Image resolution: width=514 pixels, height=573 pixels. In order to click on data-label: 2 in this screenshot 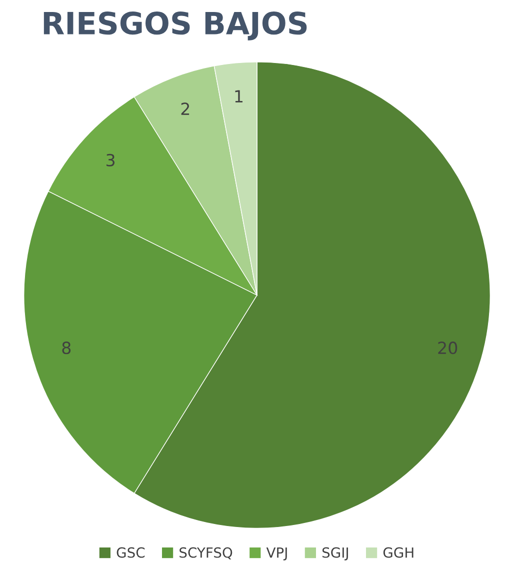, I will do `click(185, 108)`.